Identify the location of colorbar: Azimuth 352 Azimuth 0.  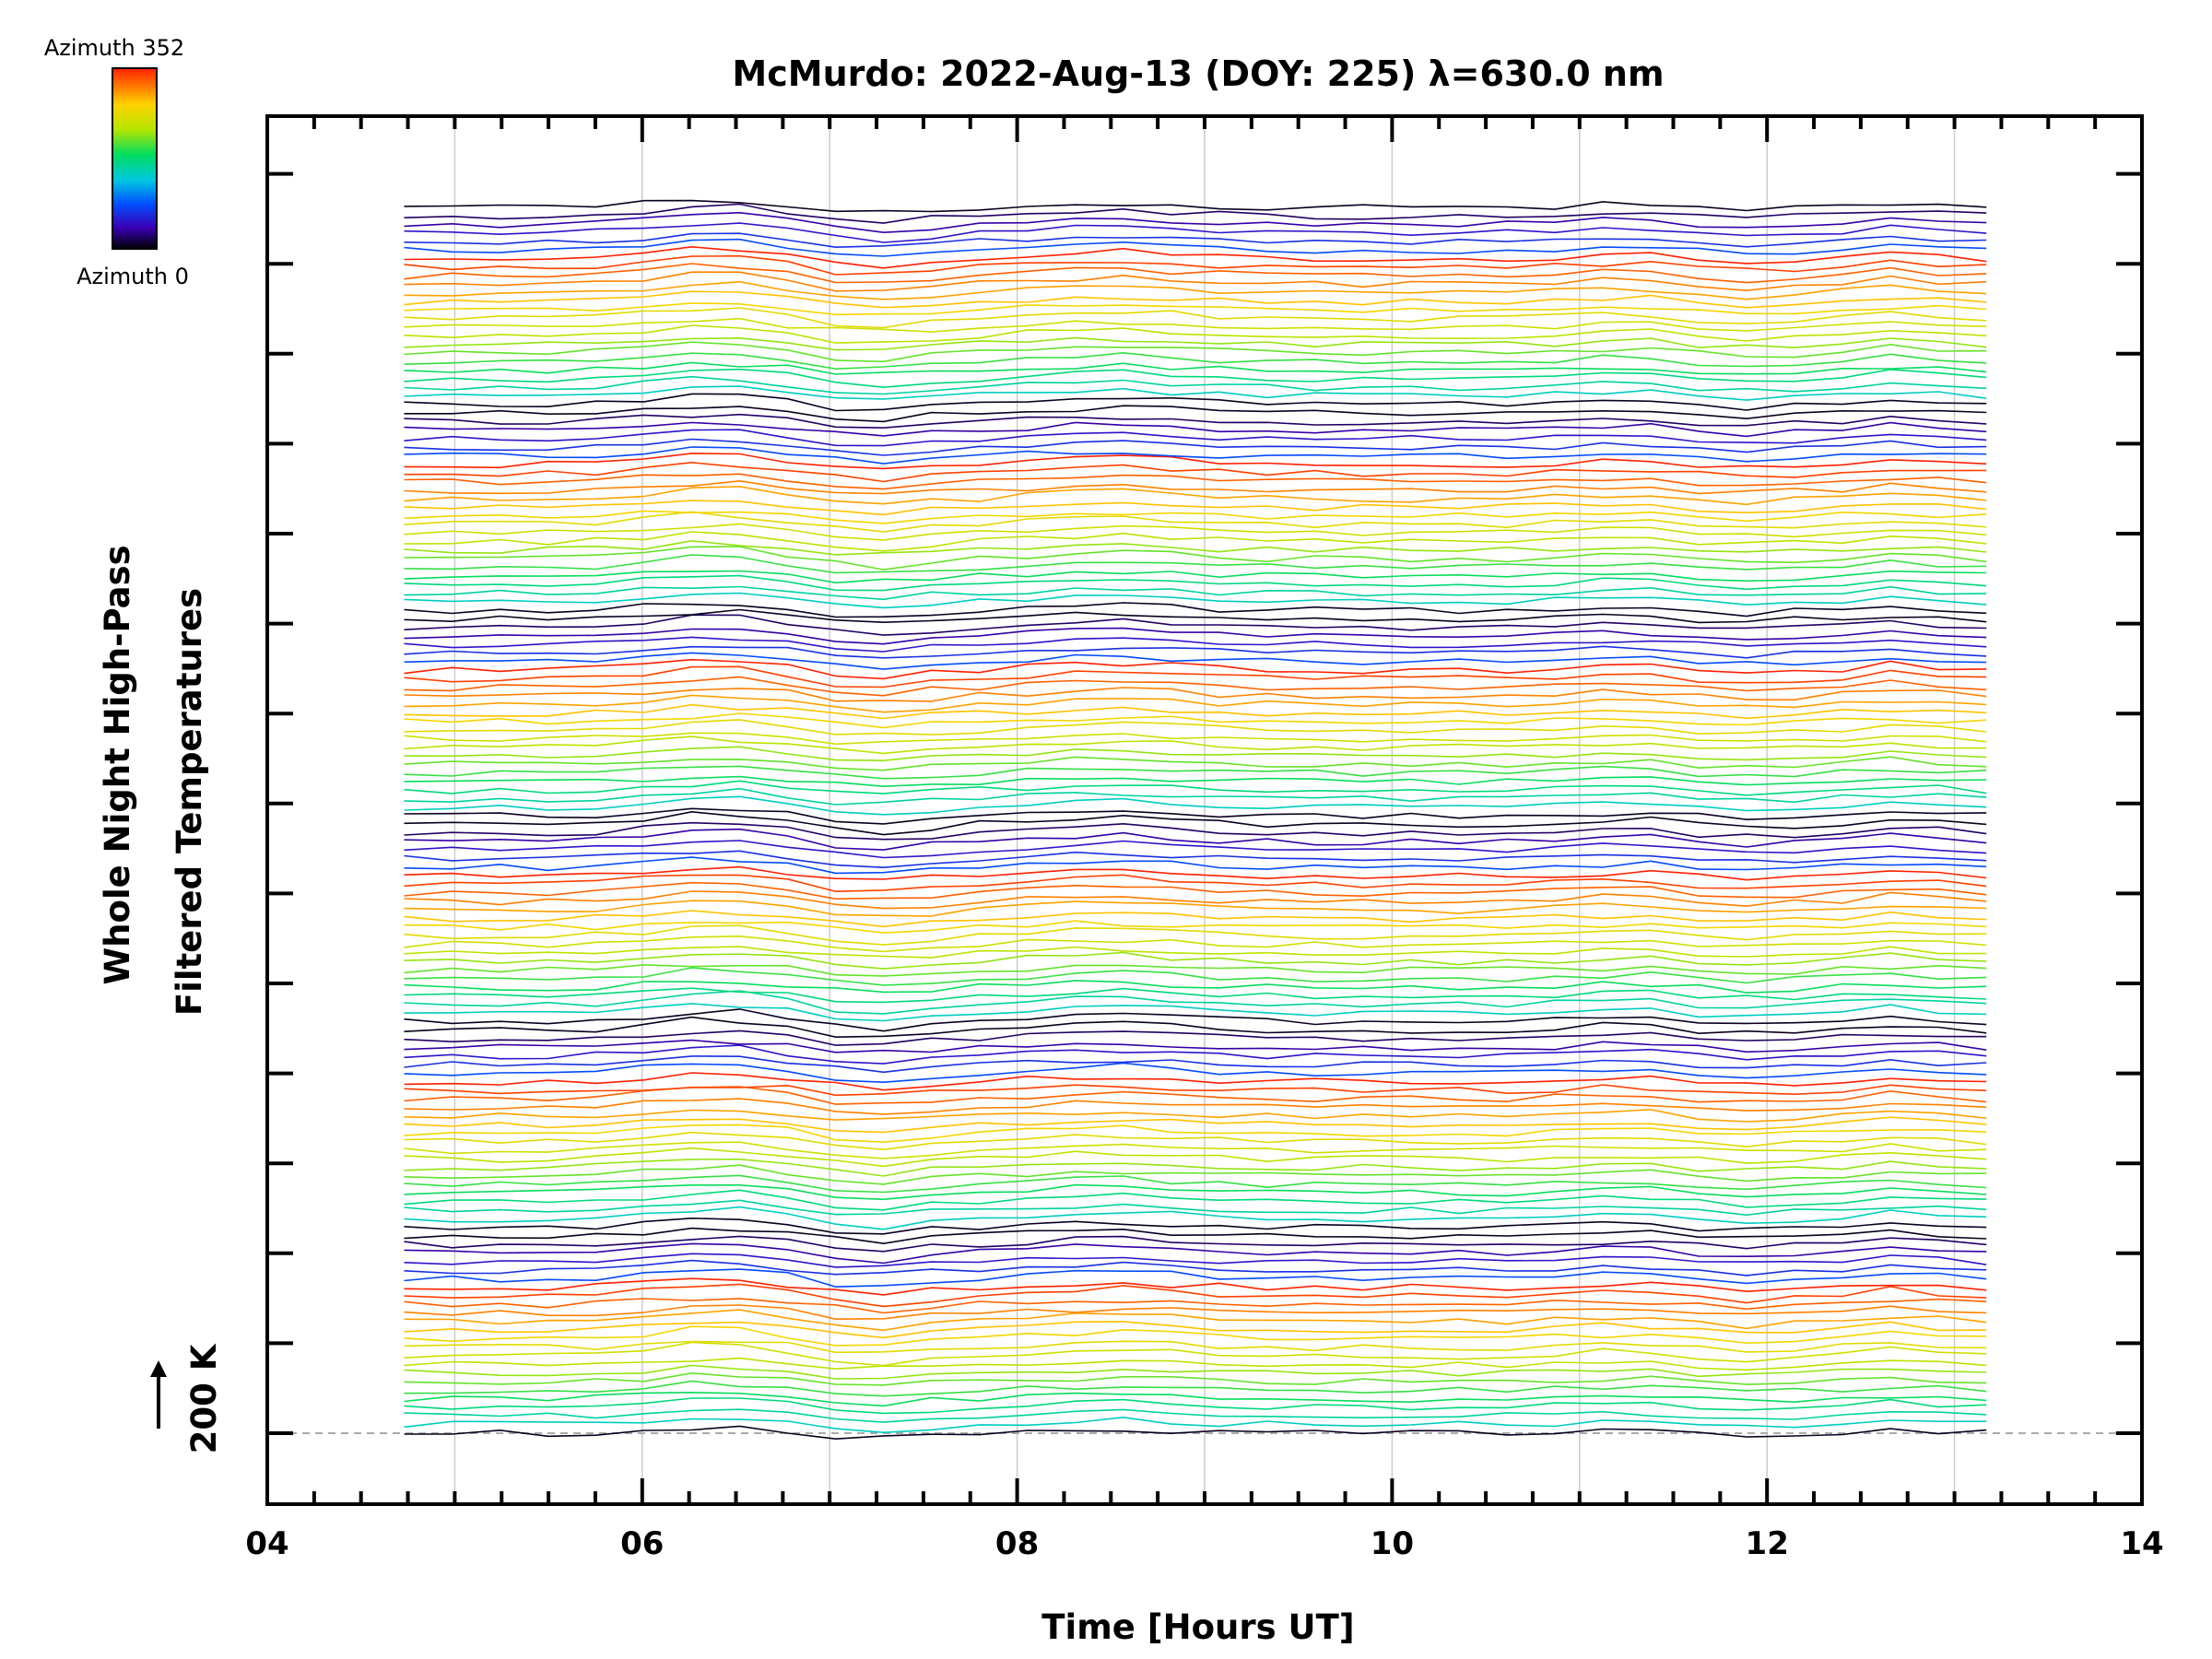
(116, 162).